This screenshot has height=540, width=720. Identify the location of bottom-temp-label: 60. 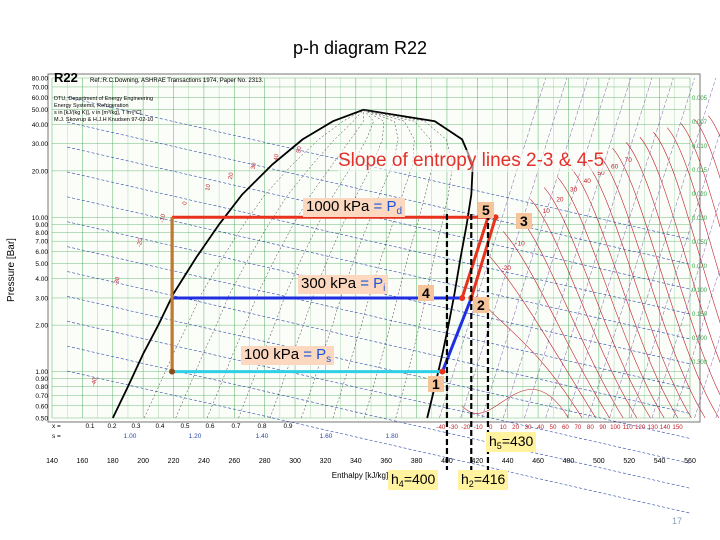
(565, 427).